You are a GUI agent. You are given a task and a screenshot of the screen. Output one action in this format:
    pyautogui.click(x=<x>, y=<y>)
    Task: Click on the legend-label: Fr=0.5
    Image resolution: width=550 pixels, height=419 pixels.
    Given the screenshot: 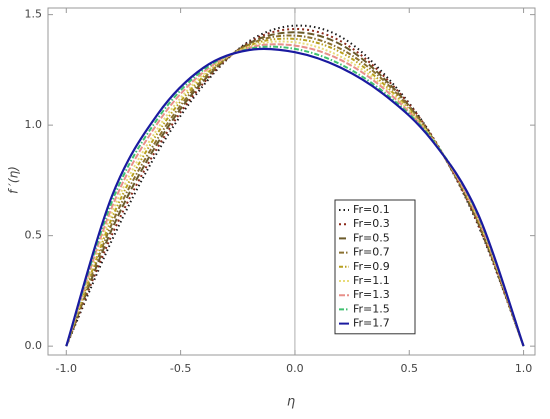 What is the action you would take?
    pyautogui.click(x=371, y=237)
    